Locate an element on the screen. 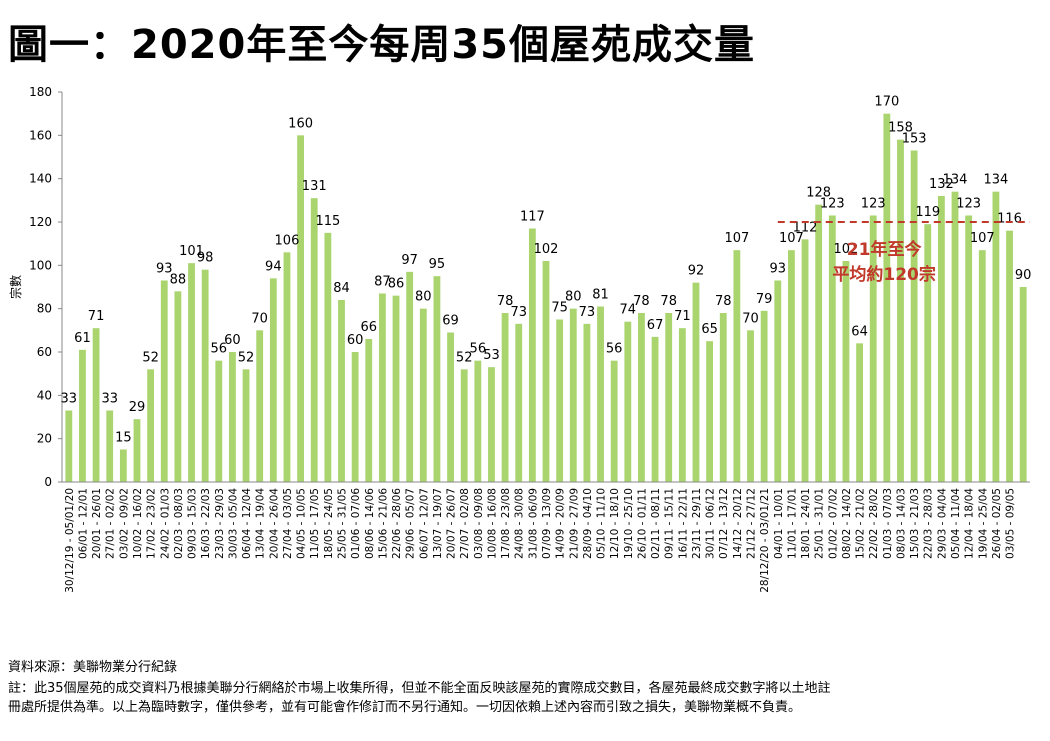 The image size is (1050, 741). x-tick-label: 12/04 - 18/04 is located at coordinates (970, 523).